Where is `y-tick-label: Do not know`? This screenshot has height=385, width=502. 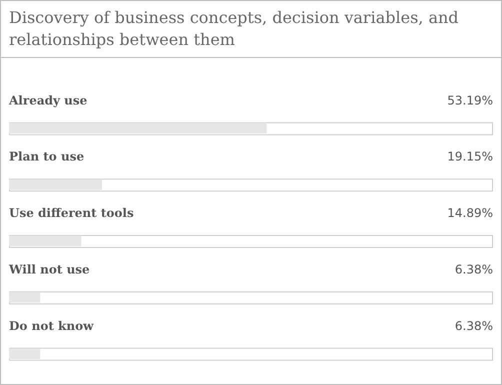 y-tick-label: Do not know is located at coordinates (51, 325).